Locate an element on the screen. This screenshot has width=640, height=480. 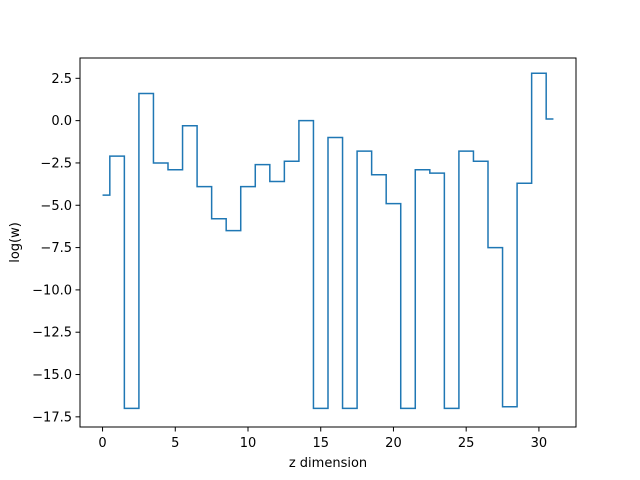
x-tick-label: 10 is located at coordinates (248, 443).